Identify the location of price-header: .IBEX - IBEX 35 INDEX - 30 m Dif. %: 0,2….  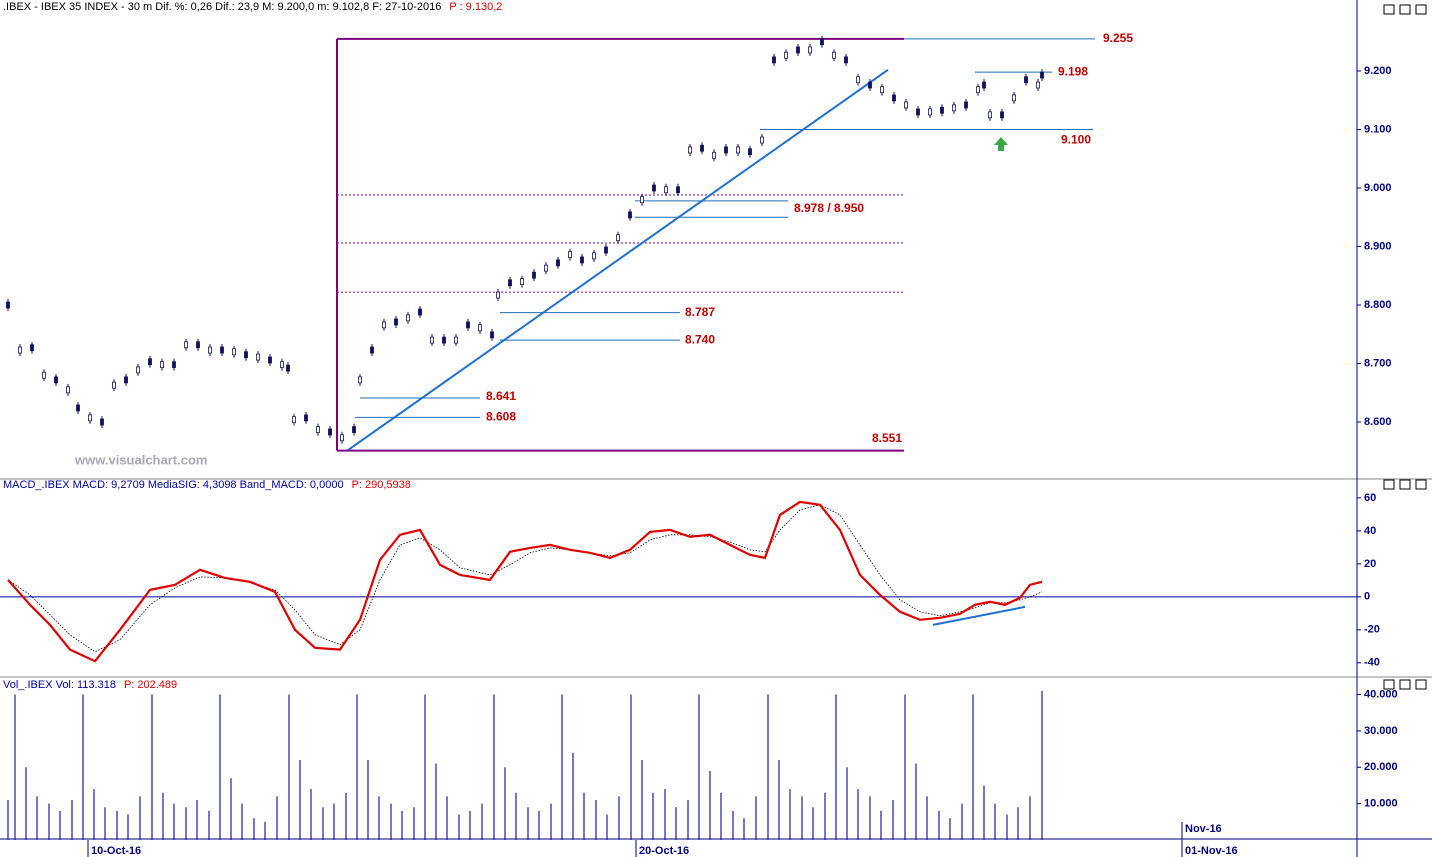
(222, 7).